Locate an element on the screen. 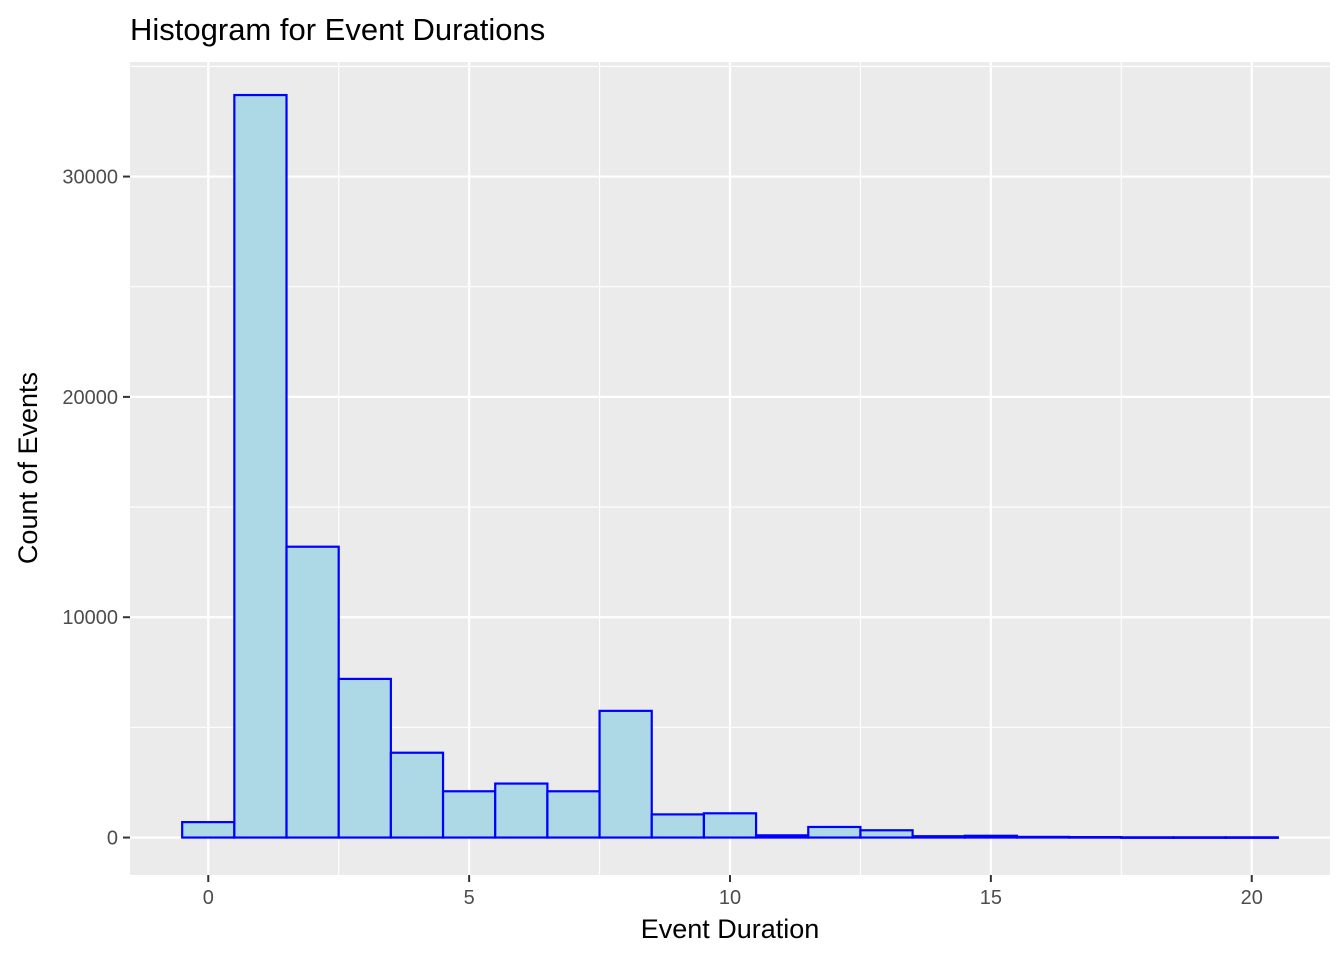 Image resolution: width=1344 pixels, height=965 pixels. x-tick-label: 10 is located at coordinates (730, 898).